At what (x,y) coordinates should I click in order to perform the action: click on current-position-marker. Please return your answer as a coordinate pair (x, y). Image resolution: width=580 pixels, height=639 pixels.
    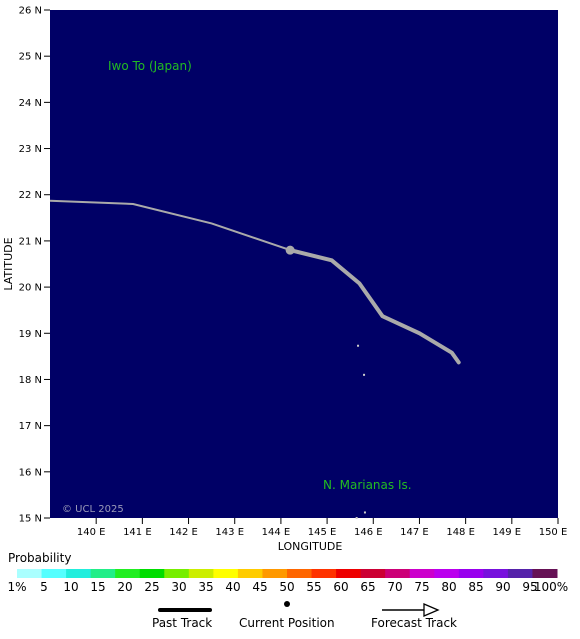
    Looking at the image, I should click on (290, 250).